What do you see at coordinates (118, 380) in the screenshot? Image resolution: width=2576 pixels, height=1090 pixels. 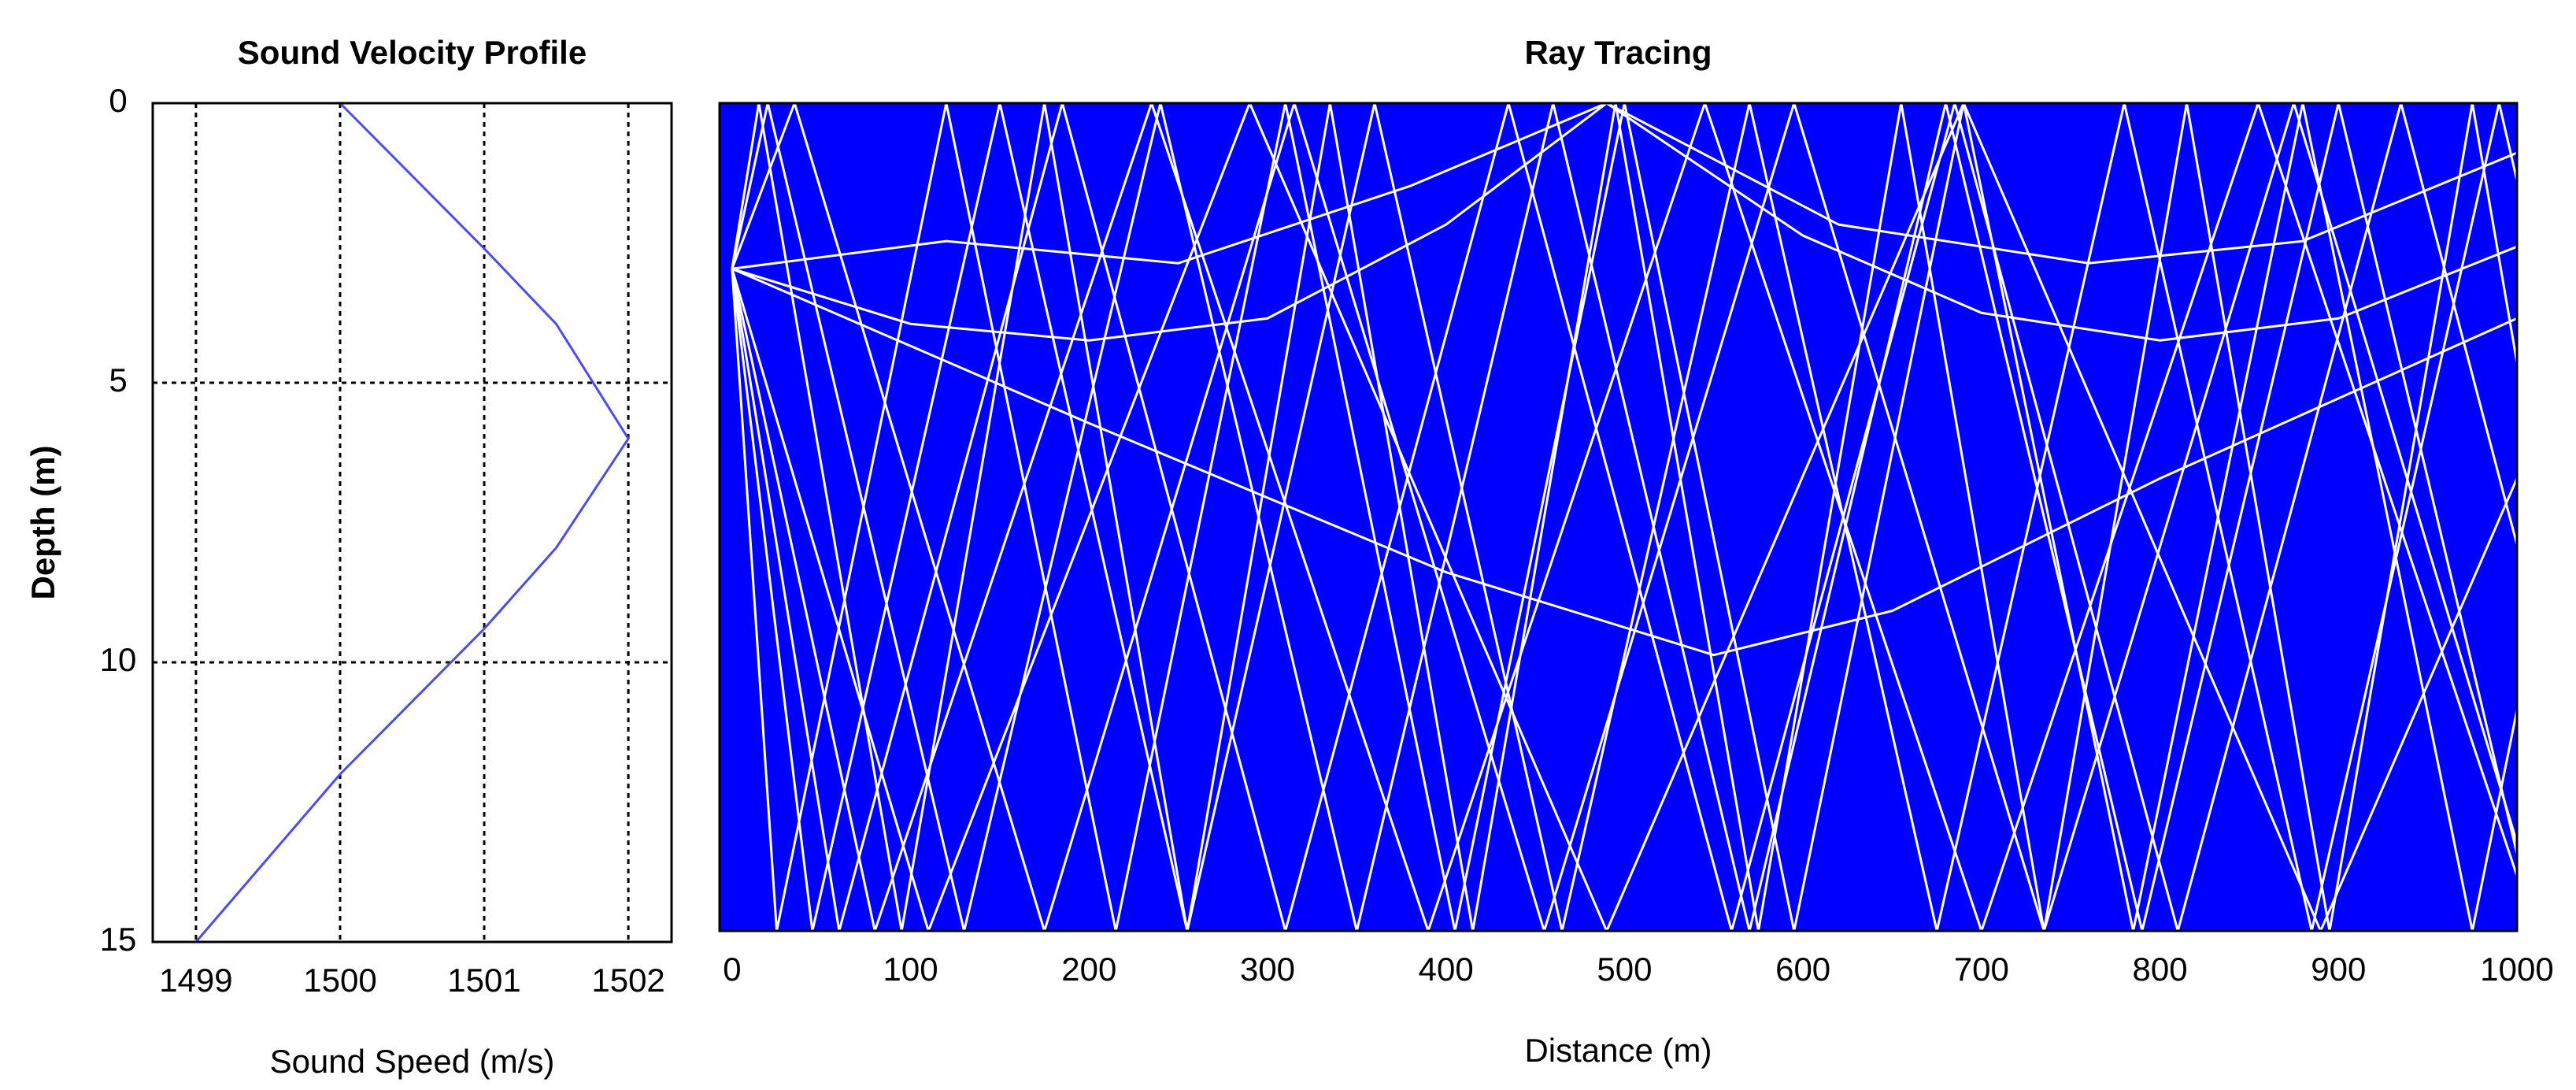 I see `y-tick-label: 5` at bounding box center [118, 380].